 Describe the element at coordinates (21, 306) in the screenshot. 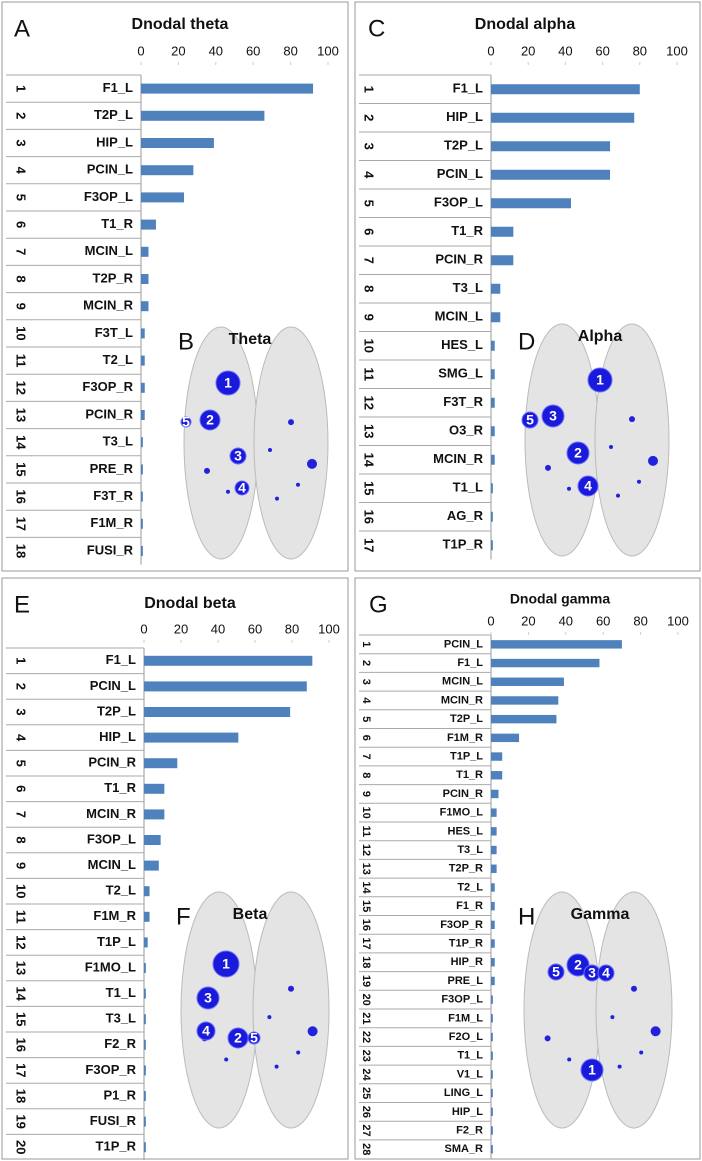

I see `rank-label: 9` at that location.